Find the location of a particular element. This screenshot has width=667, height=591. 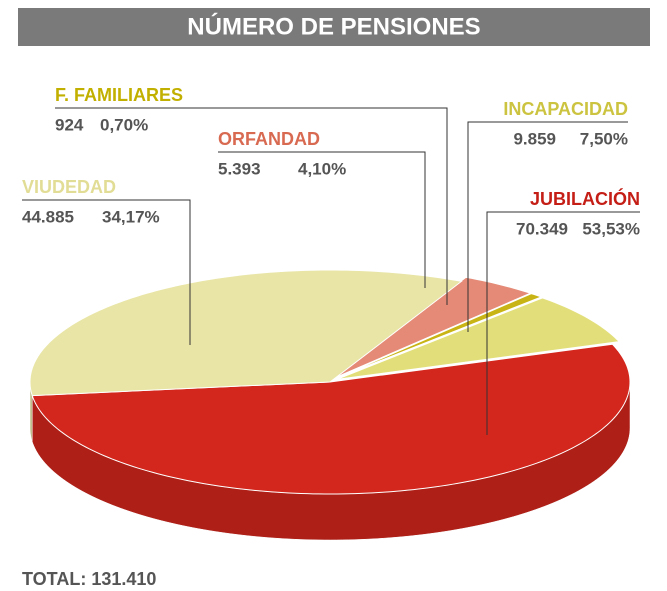

value-label: 924 is located at coordinates (69, 124).